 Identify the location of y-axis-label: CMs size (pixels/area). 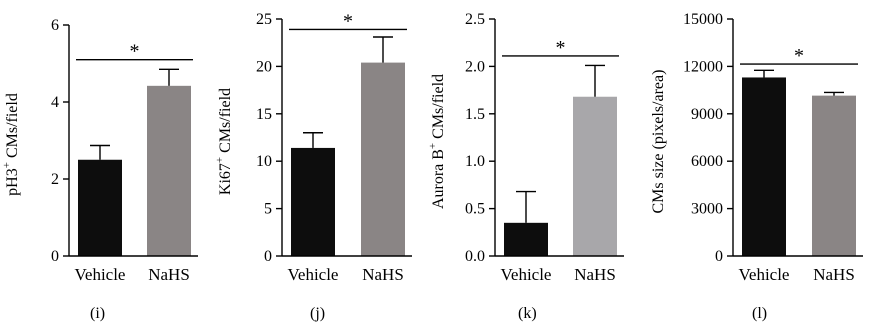
(658, 142).